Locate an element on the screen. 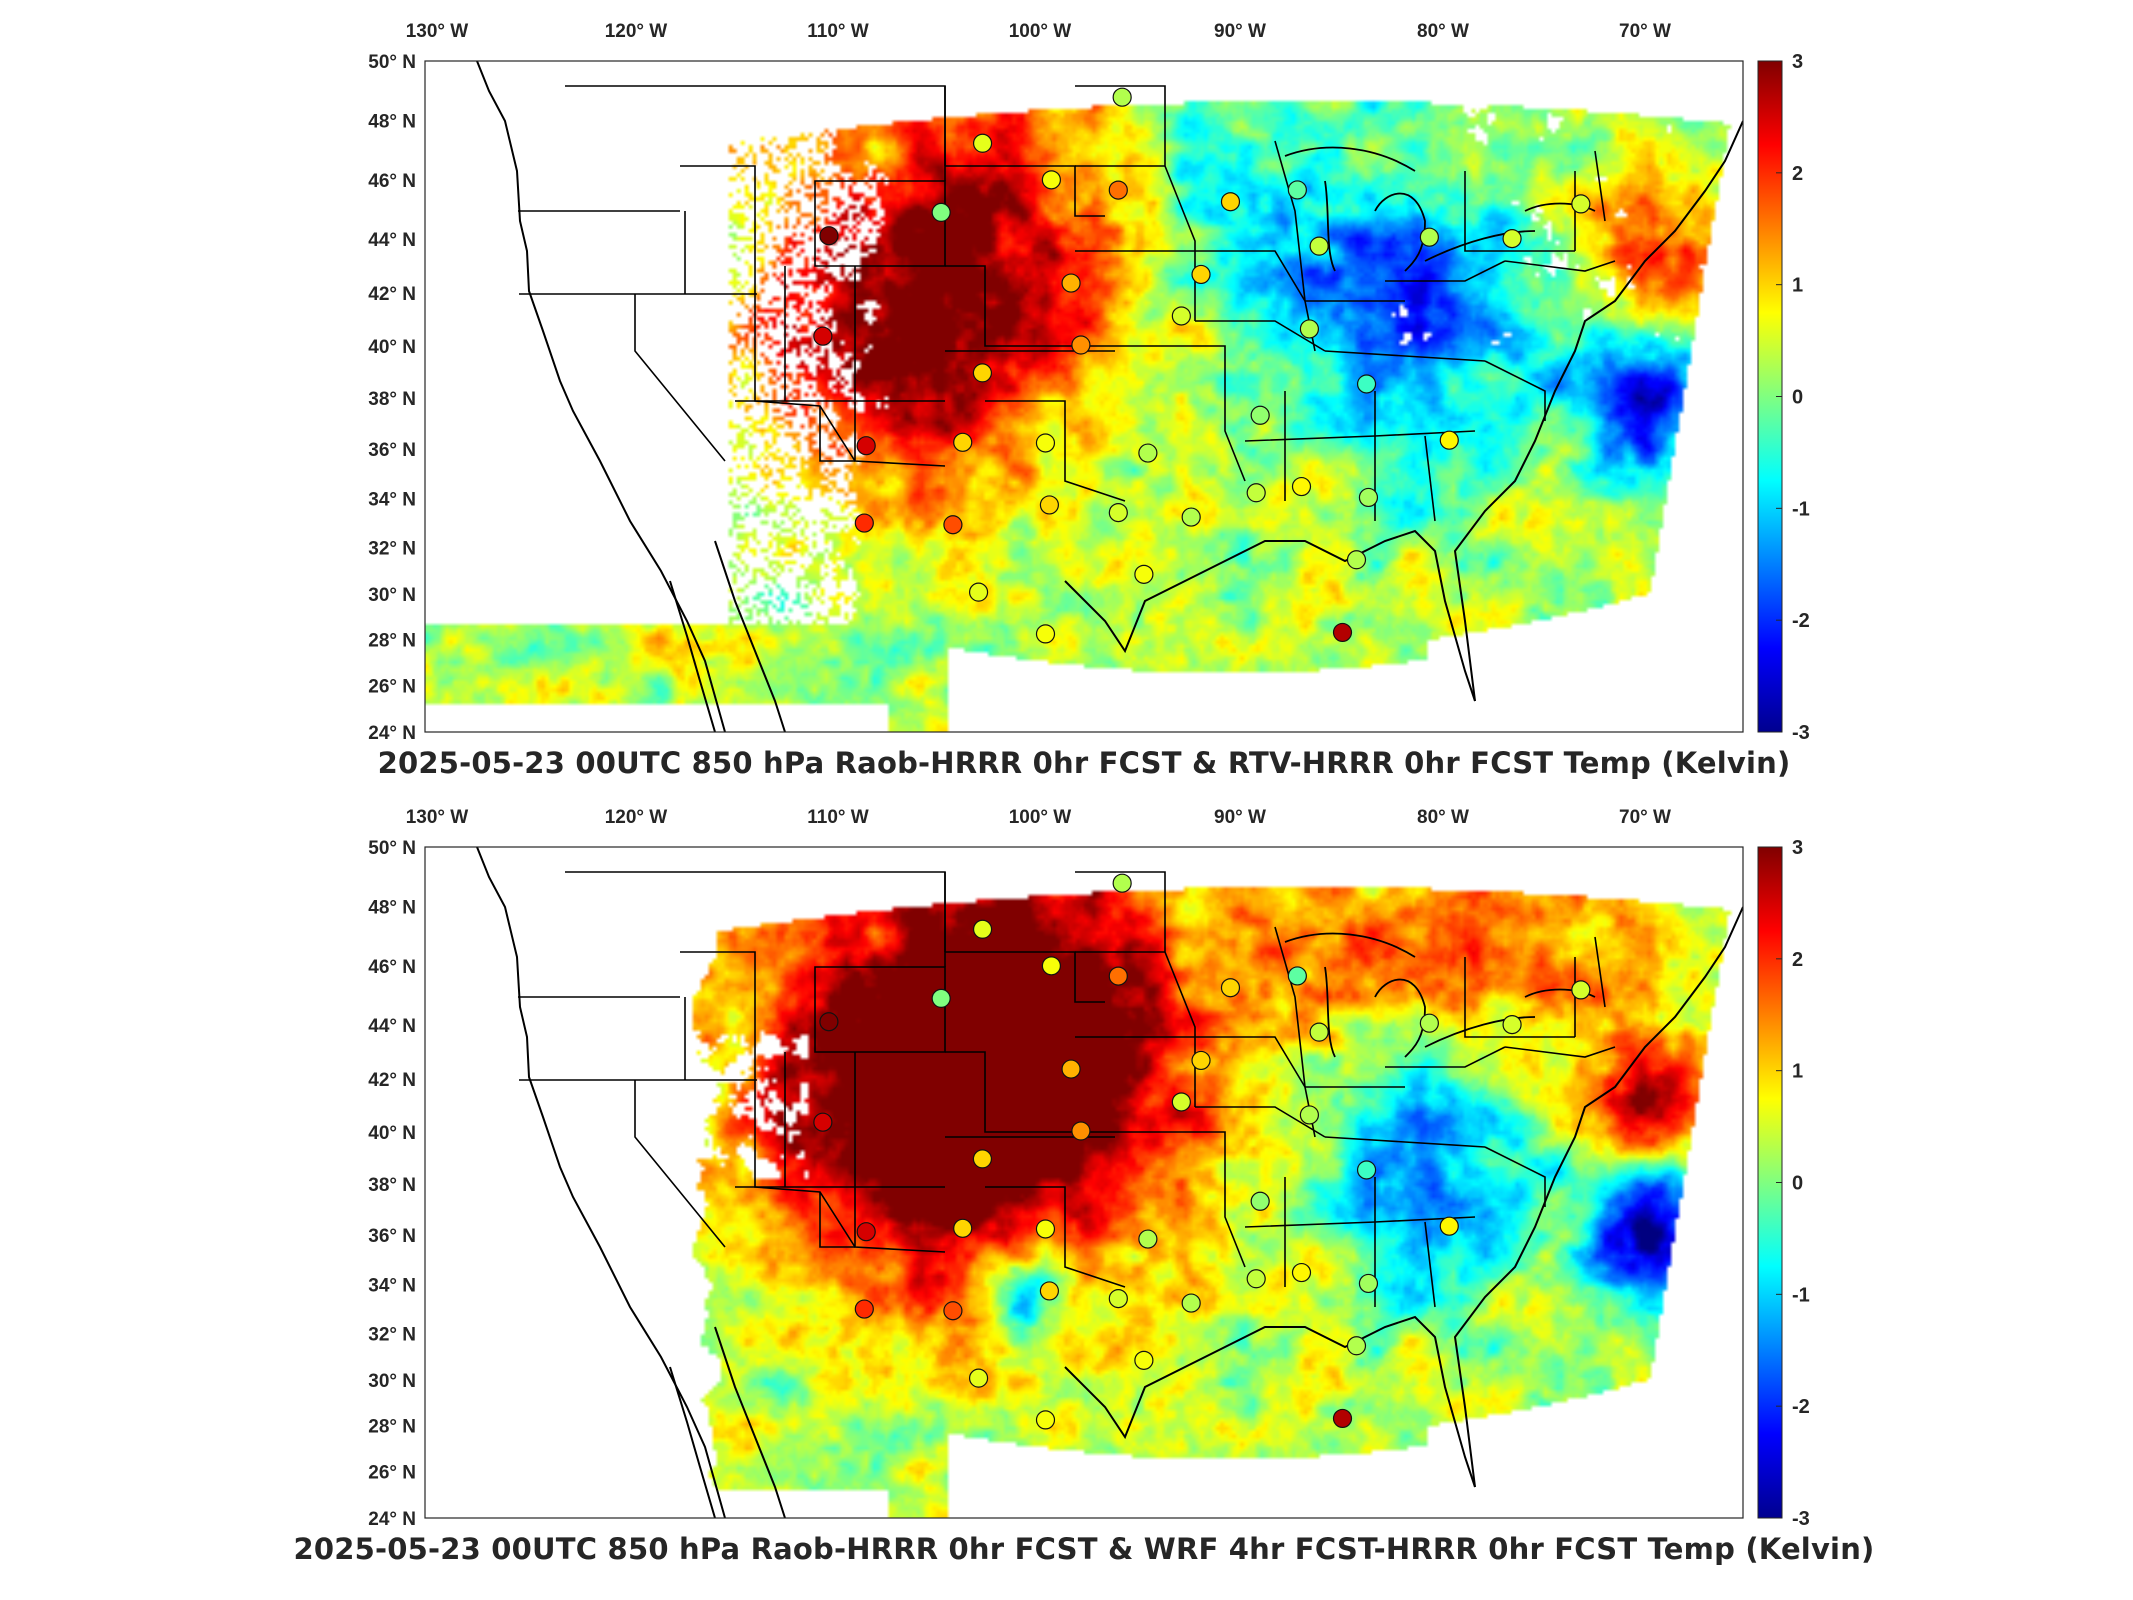  lat-tick-label: 38° N is located at coordinates (392, 1185).